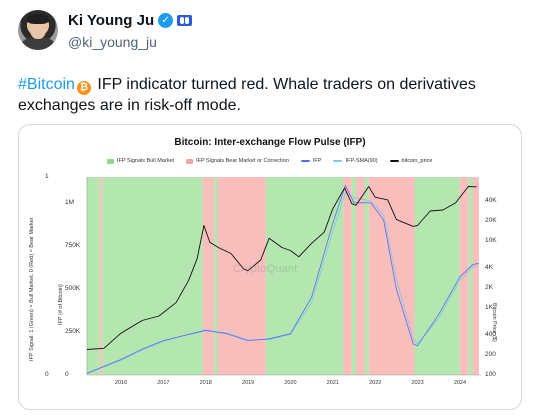 This screenshot has height=420, width=538. Describe the element at coordinates (121, 383) in the screenshot. I see `x-tick-2016: 2016` at that location.